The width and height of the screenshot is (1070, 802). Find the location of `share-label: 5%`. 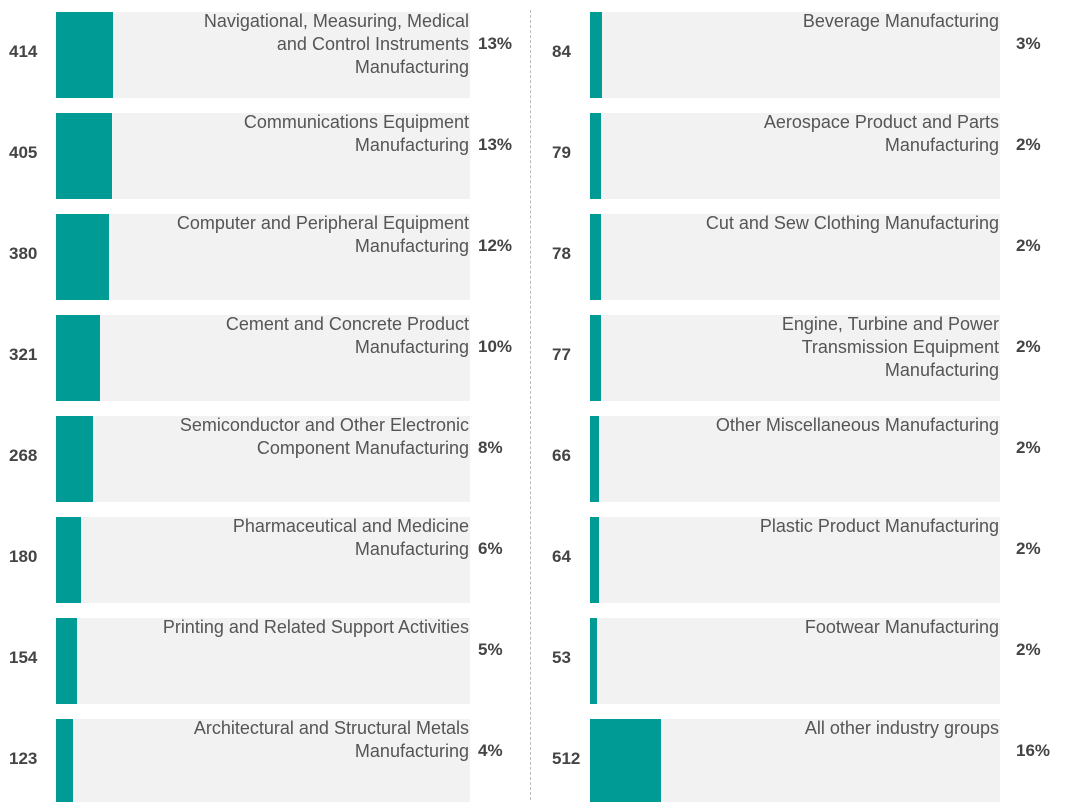

share-label: 5% is located at coordinates (490, 649).